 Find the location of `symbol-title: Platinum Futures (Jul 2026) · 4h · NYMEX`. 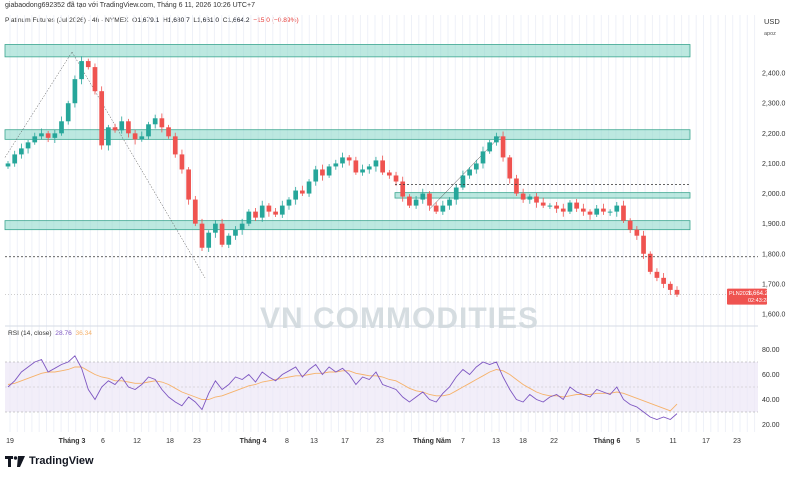

symbol-title: Platinum Futures (Jul 2026) · 4h · NYMEX is located at coordinates (67, 20).